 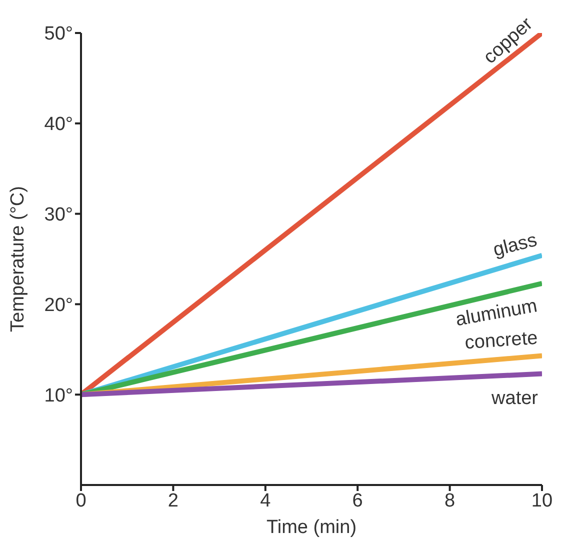 I want to click on y-axis-title: Temperature (°C), so click(x=18, y=259).